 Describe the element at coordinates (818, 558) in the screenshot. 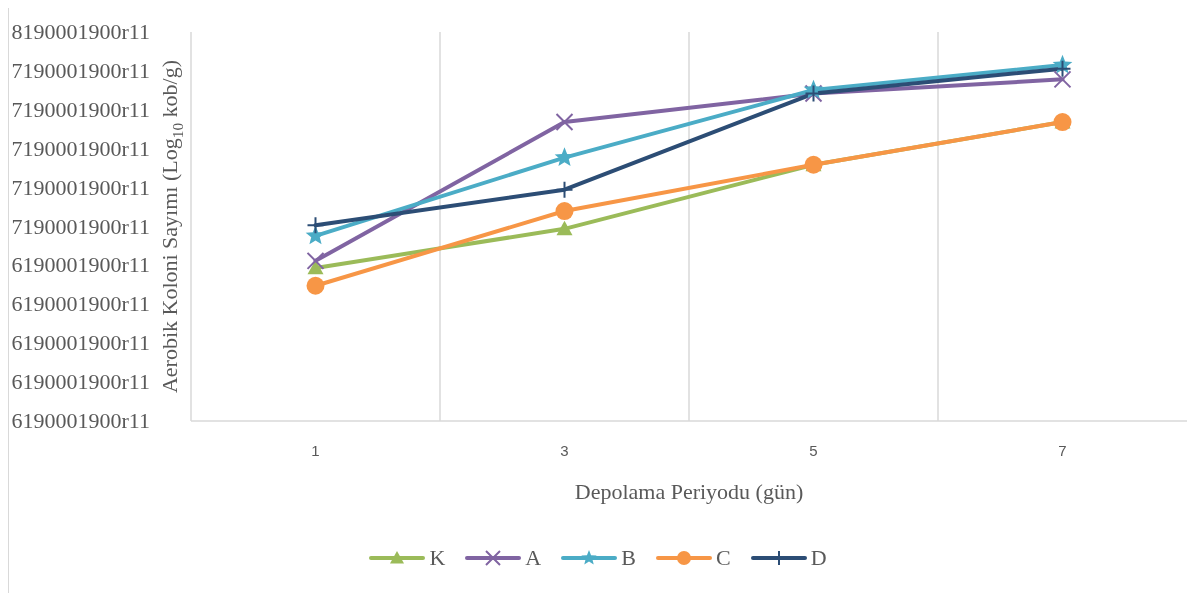

I see `legend-label: D` at that location.